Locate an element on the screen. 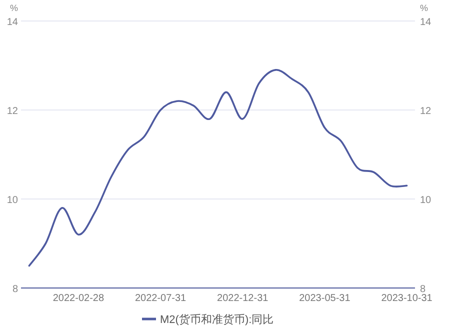 This screenshot has height=331, width=454. y2-tick-label: 14 is located at coordinates (426, 22).